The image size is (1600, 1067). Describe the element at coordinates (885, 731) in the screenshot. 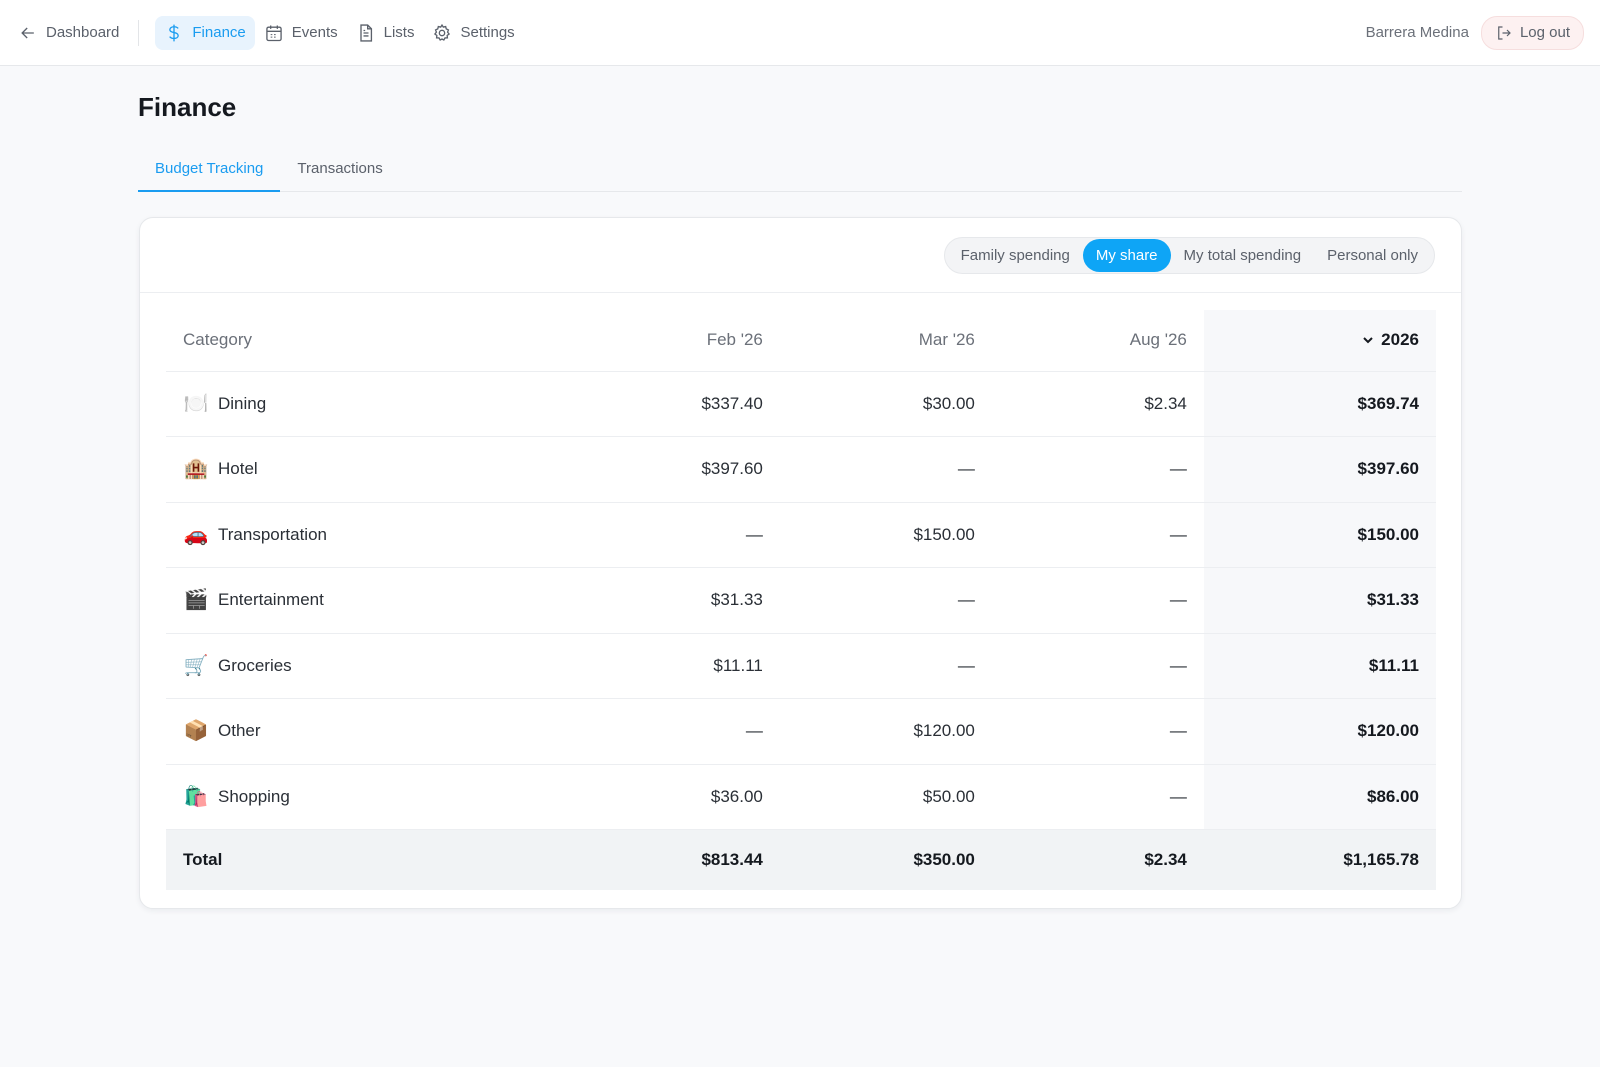

I see `cell-amount: $120.00` at that location.